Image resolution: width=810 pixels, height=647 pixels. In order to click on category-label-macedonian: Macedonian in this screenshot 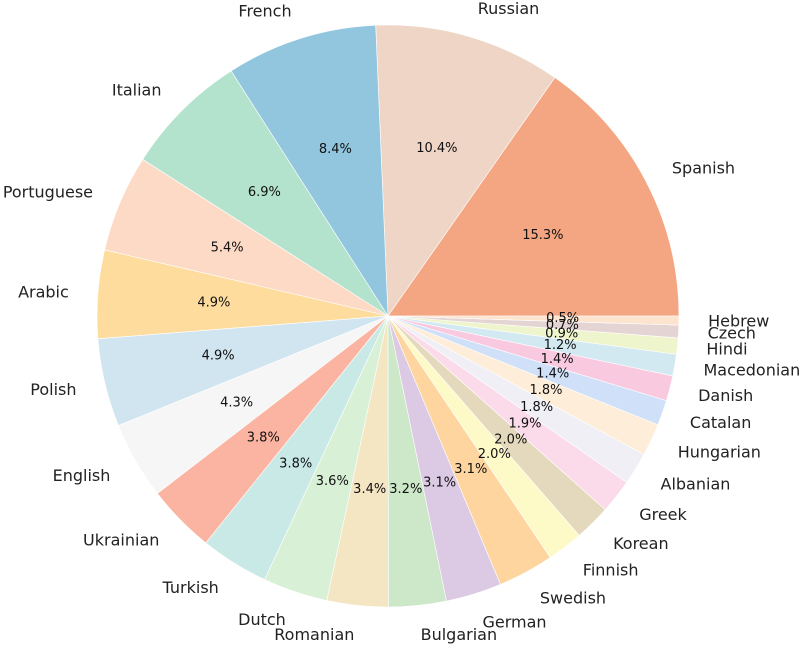, I will do `click(752, 370)`.